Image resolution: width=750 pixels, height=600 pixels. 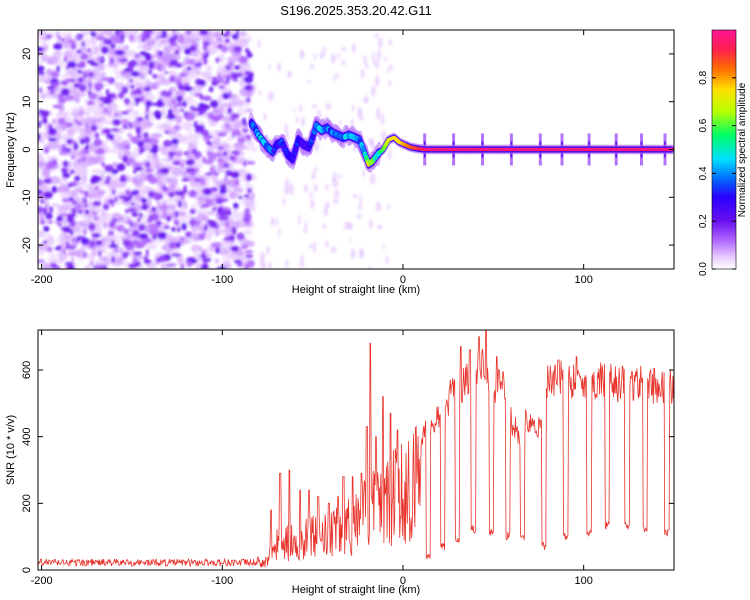 I want to click on x-tick-label: 0, so click(x=403, y=581).